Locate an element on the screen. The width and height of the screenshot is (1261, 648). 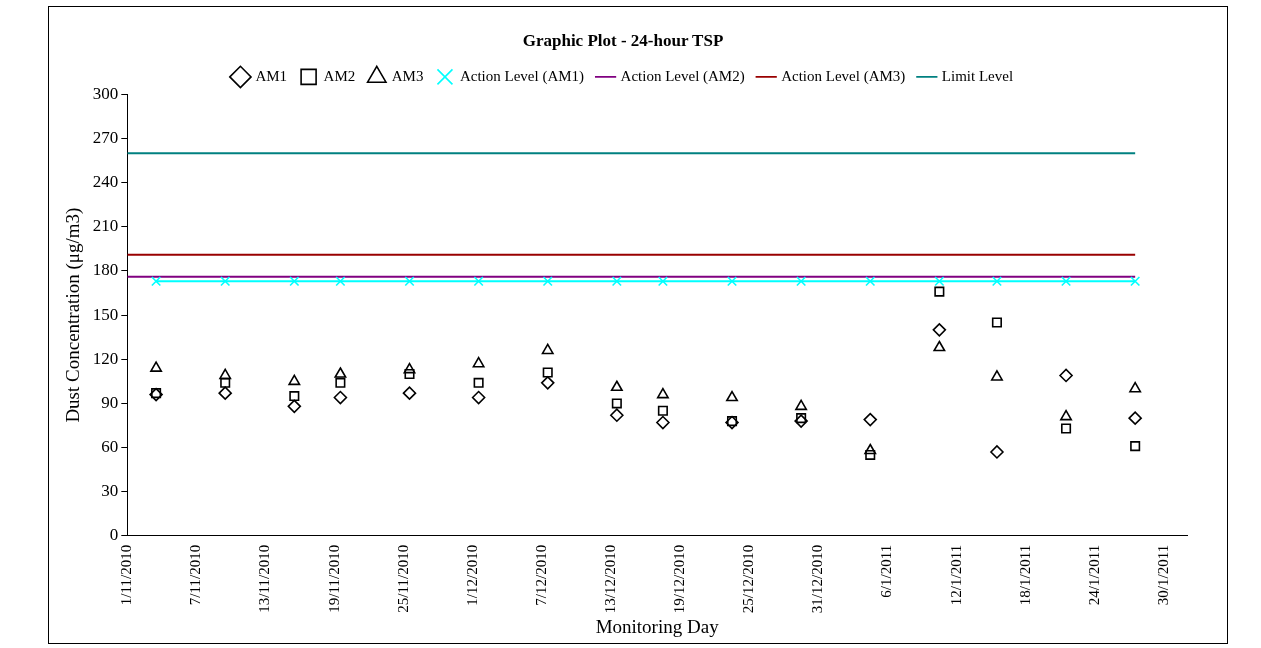
legend-label: Action Level (AM3) is located at coordinates (843, 76).